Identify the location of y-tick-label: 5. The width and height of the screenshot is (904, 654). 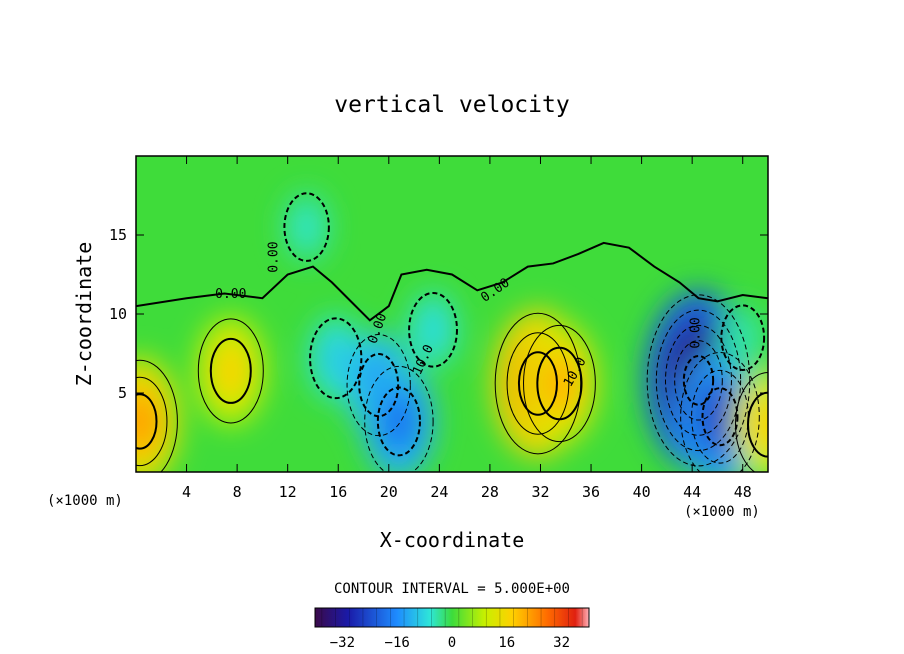
(122, 393).